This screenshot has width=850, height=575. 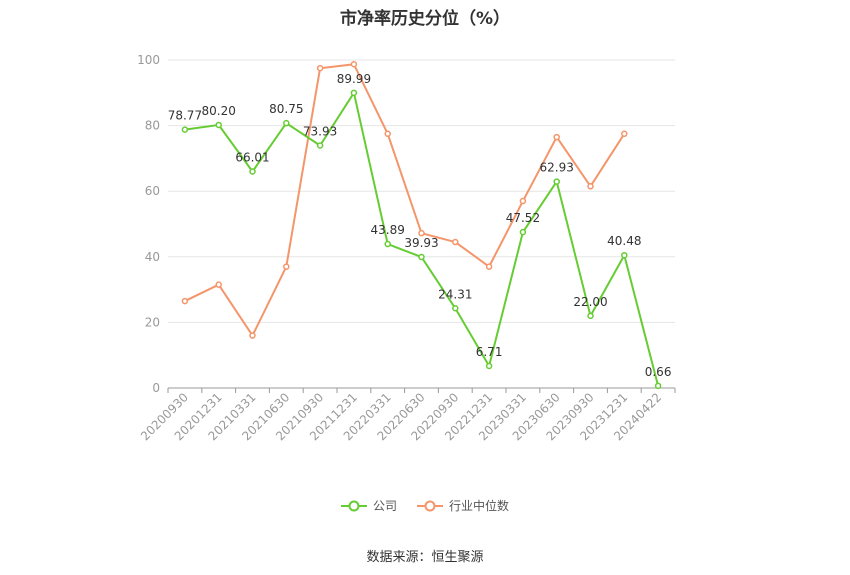 What do you see at coordinates (425, 557) in the screenshot?
I see `source-note: 数据来源：恒生聚源` at bounding box center [425, 557].